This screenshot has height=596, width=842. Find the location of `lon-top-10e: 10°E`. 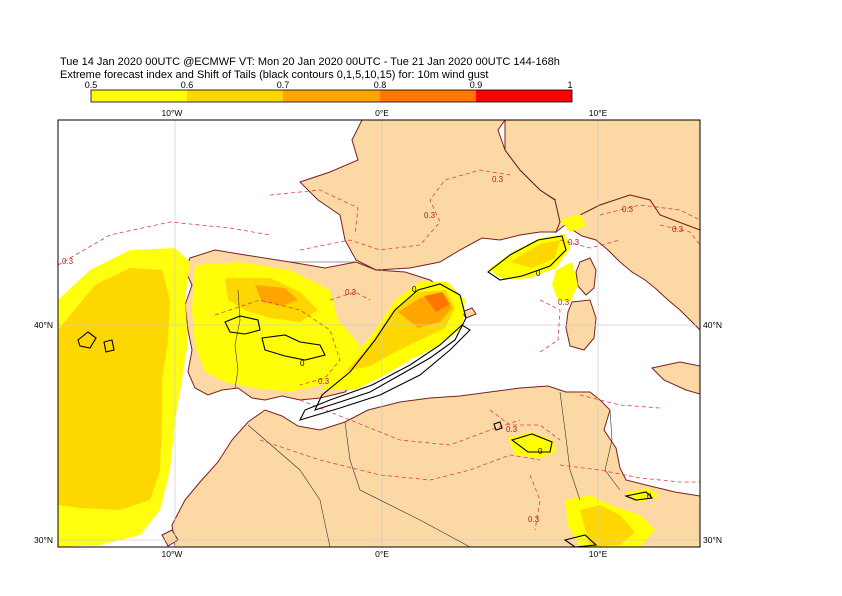

lon-top-10e: 10°E is located at coordinates (598, 113).